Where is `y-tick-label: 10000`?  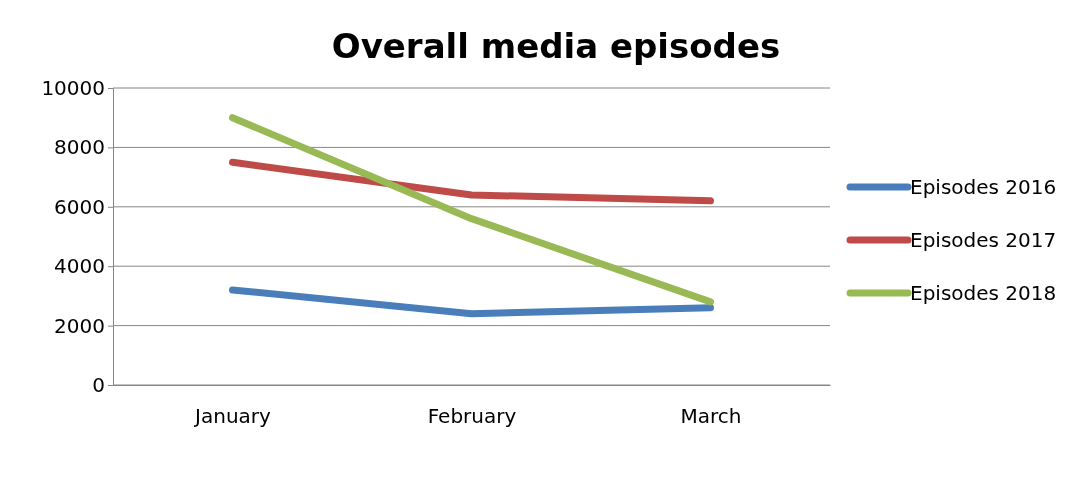 y-tick-label: 10000 is located at coordinates (73, 87).